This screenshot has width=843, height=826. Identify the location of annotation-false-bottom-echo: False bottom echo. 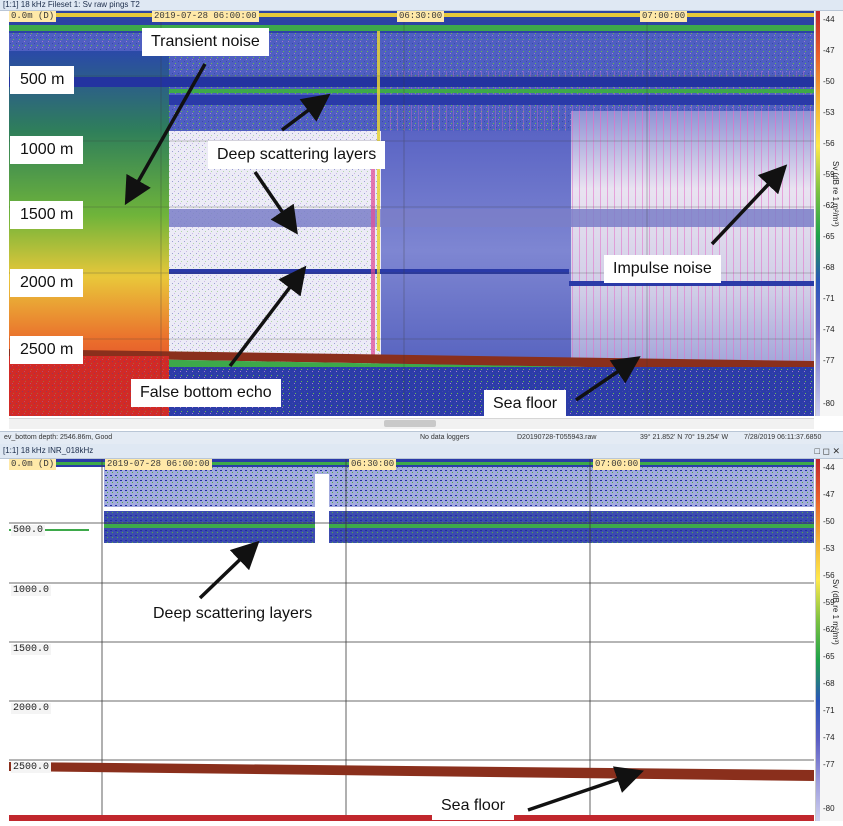
(206, 393).